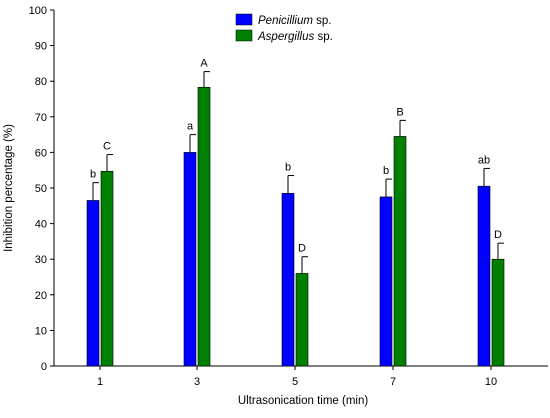  Describe the element at coordinates (399, 112) in the screenshot. I see `significance-letter: B` at that location.